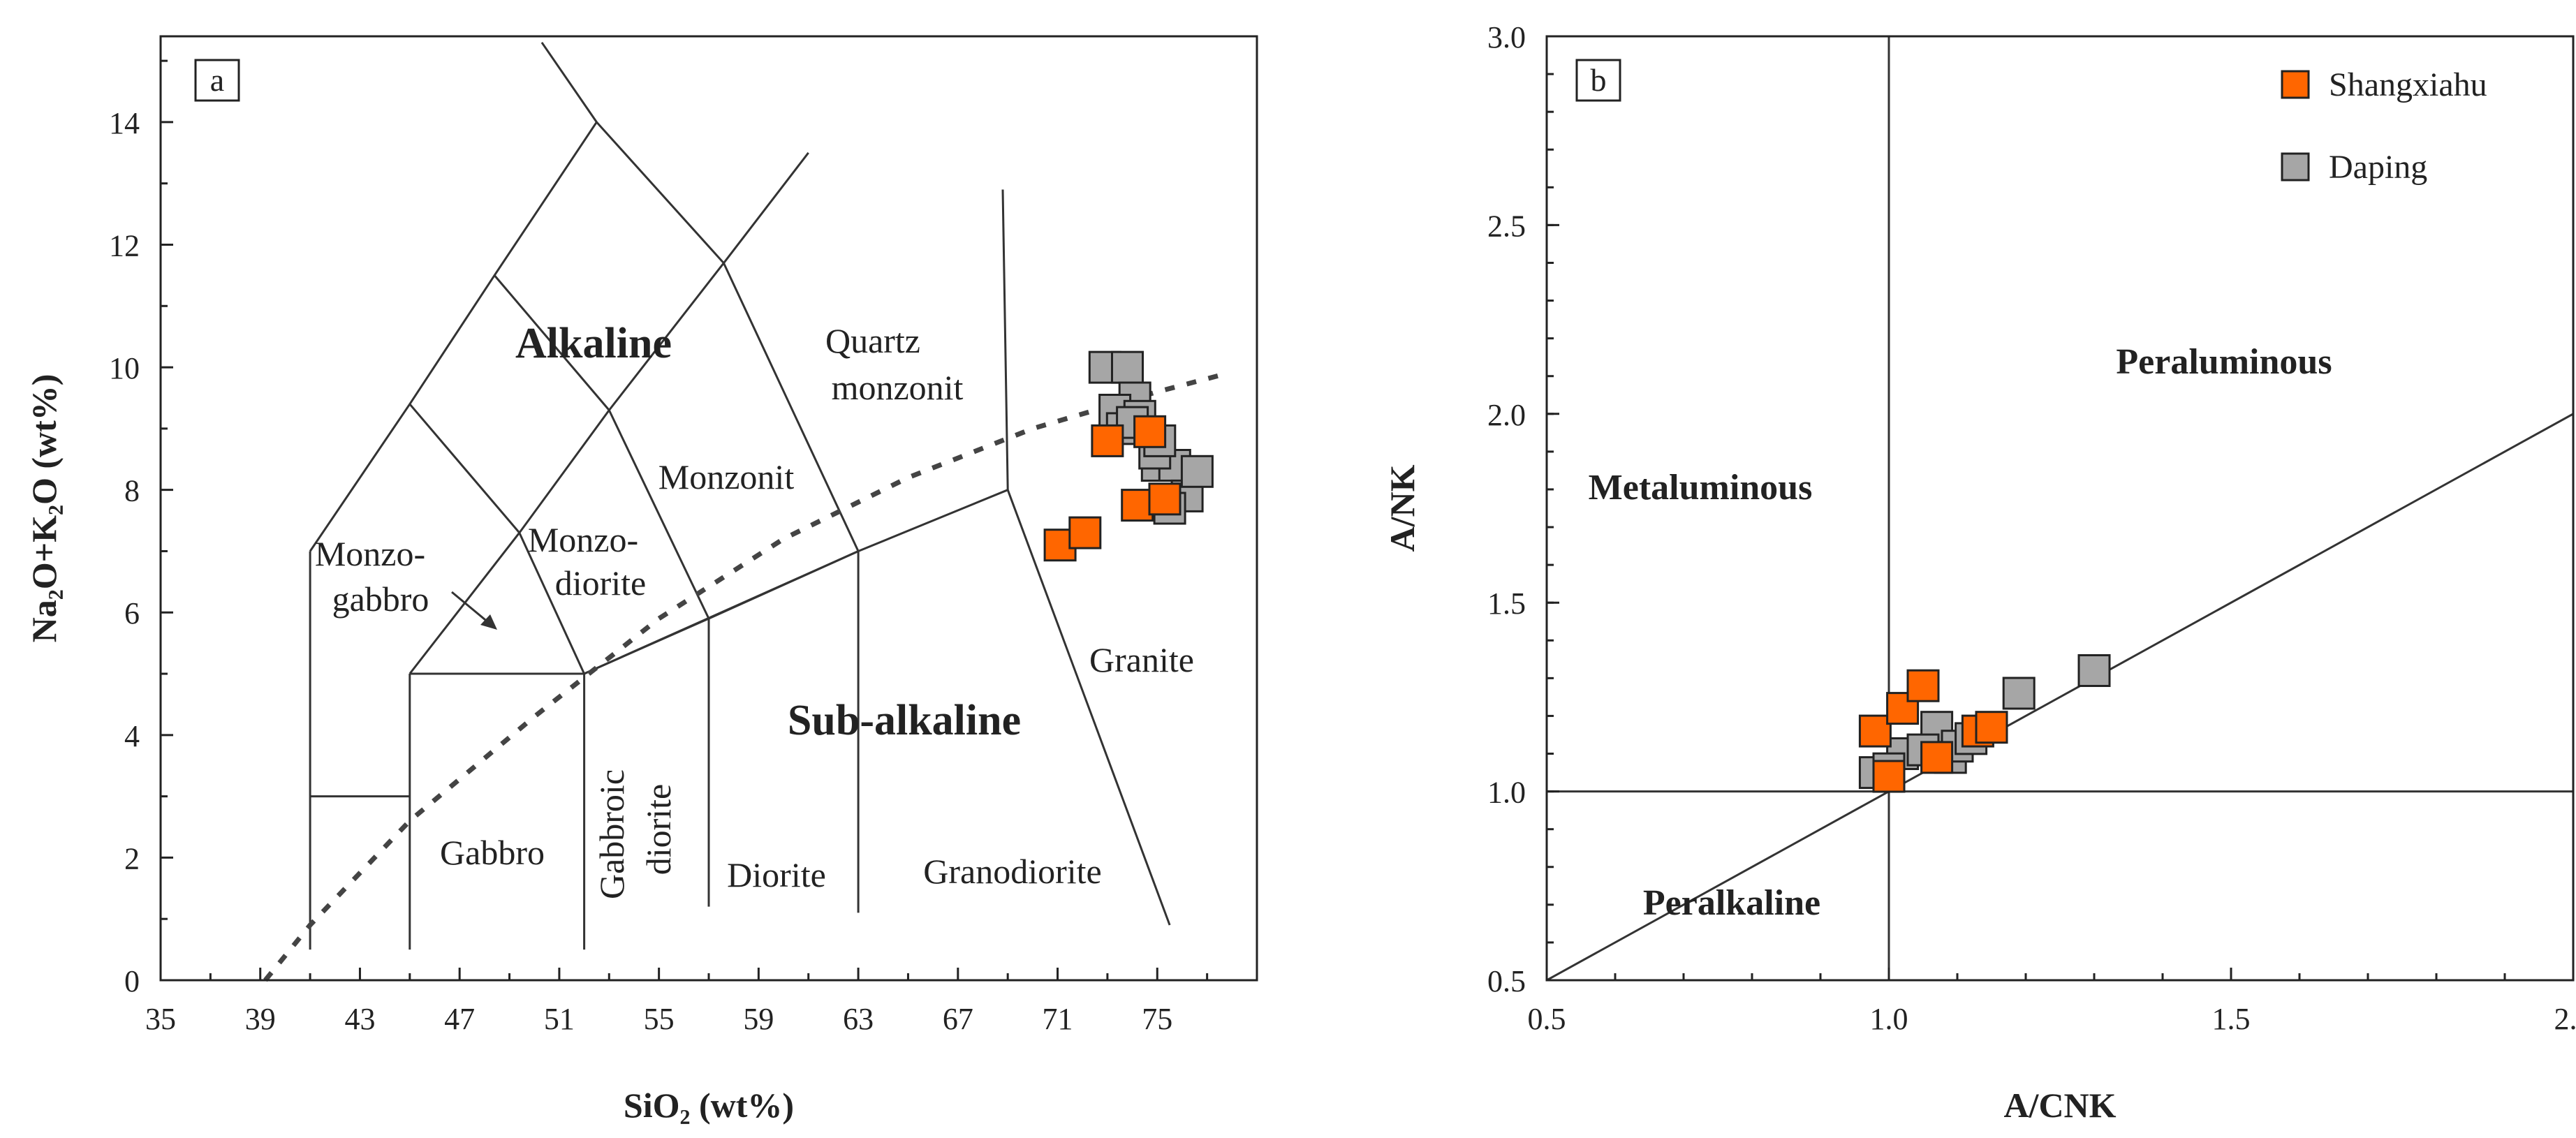 This screenshot has width=2576, height=1138. What do you see at coordinates (898, 387) in the screenshot?
I see `label-quartz-monzonit: monzonit` at bounding box center [898, 387].